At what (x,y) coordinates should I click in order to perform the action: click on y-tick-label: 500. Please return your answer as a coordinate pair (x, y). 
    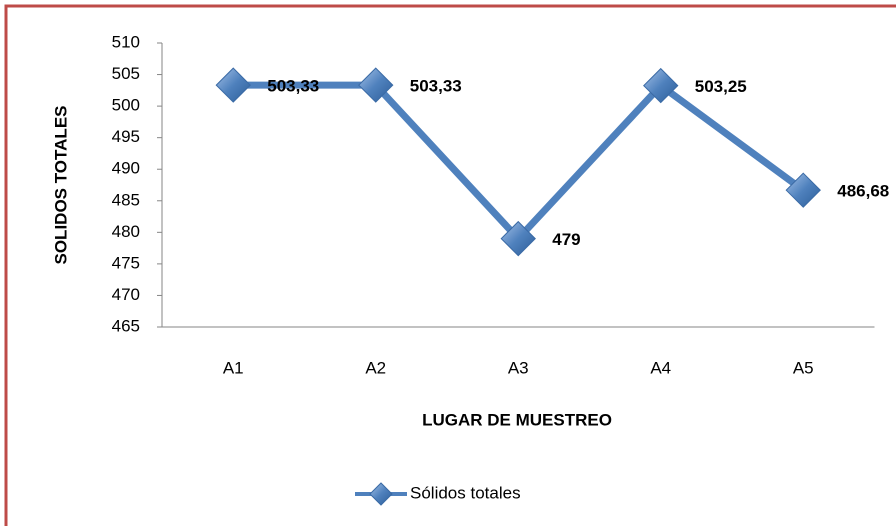
    Looking at the image, I should click on (126, 105).